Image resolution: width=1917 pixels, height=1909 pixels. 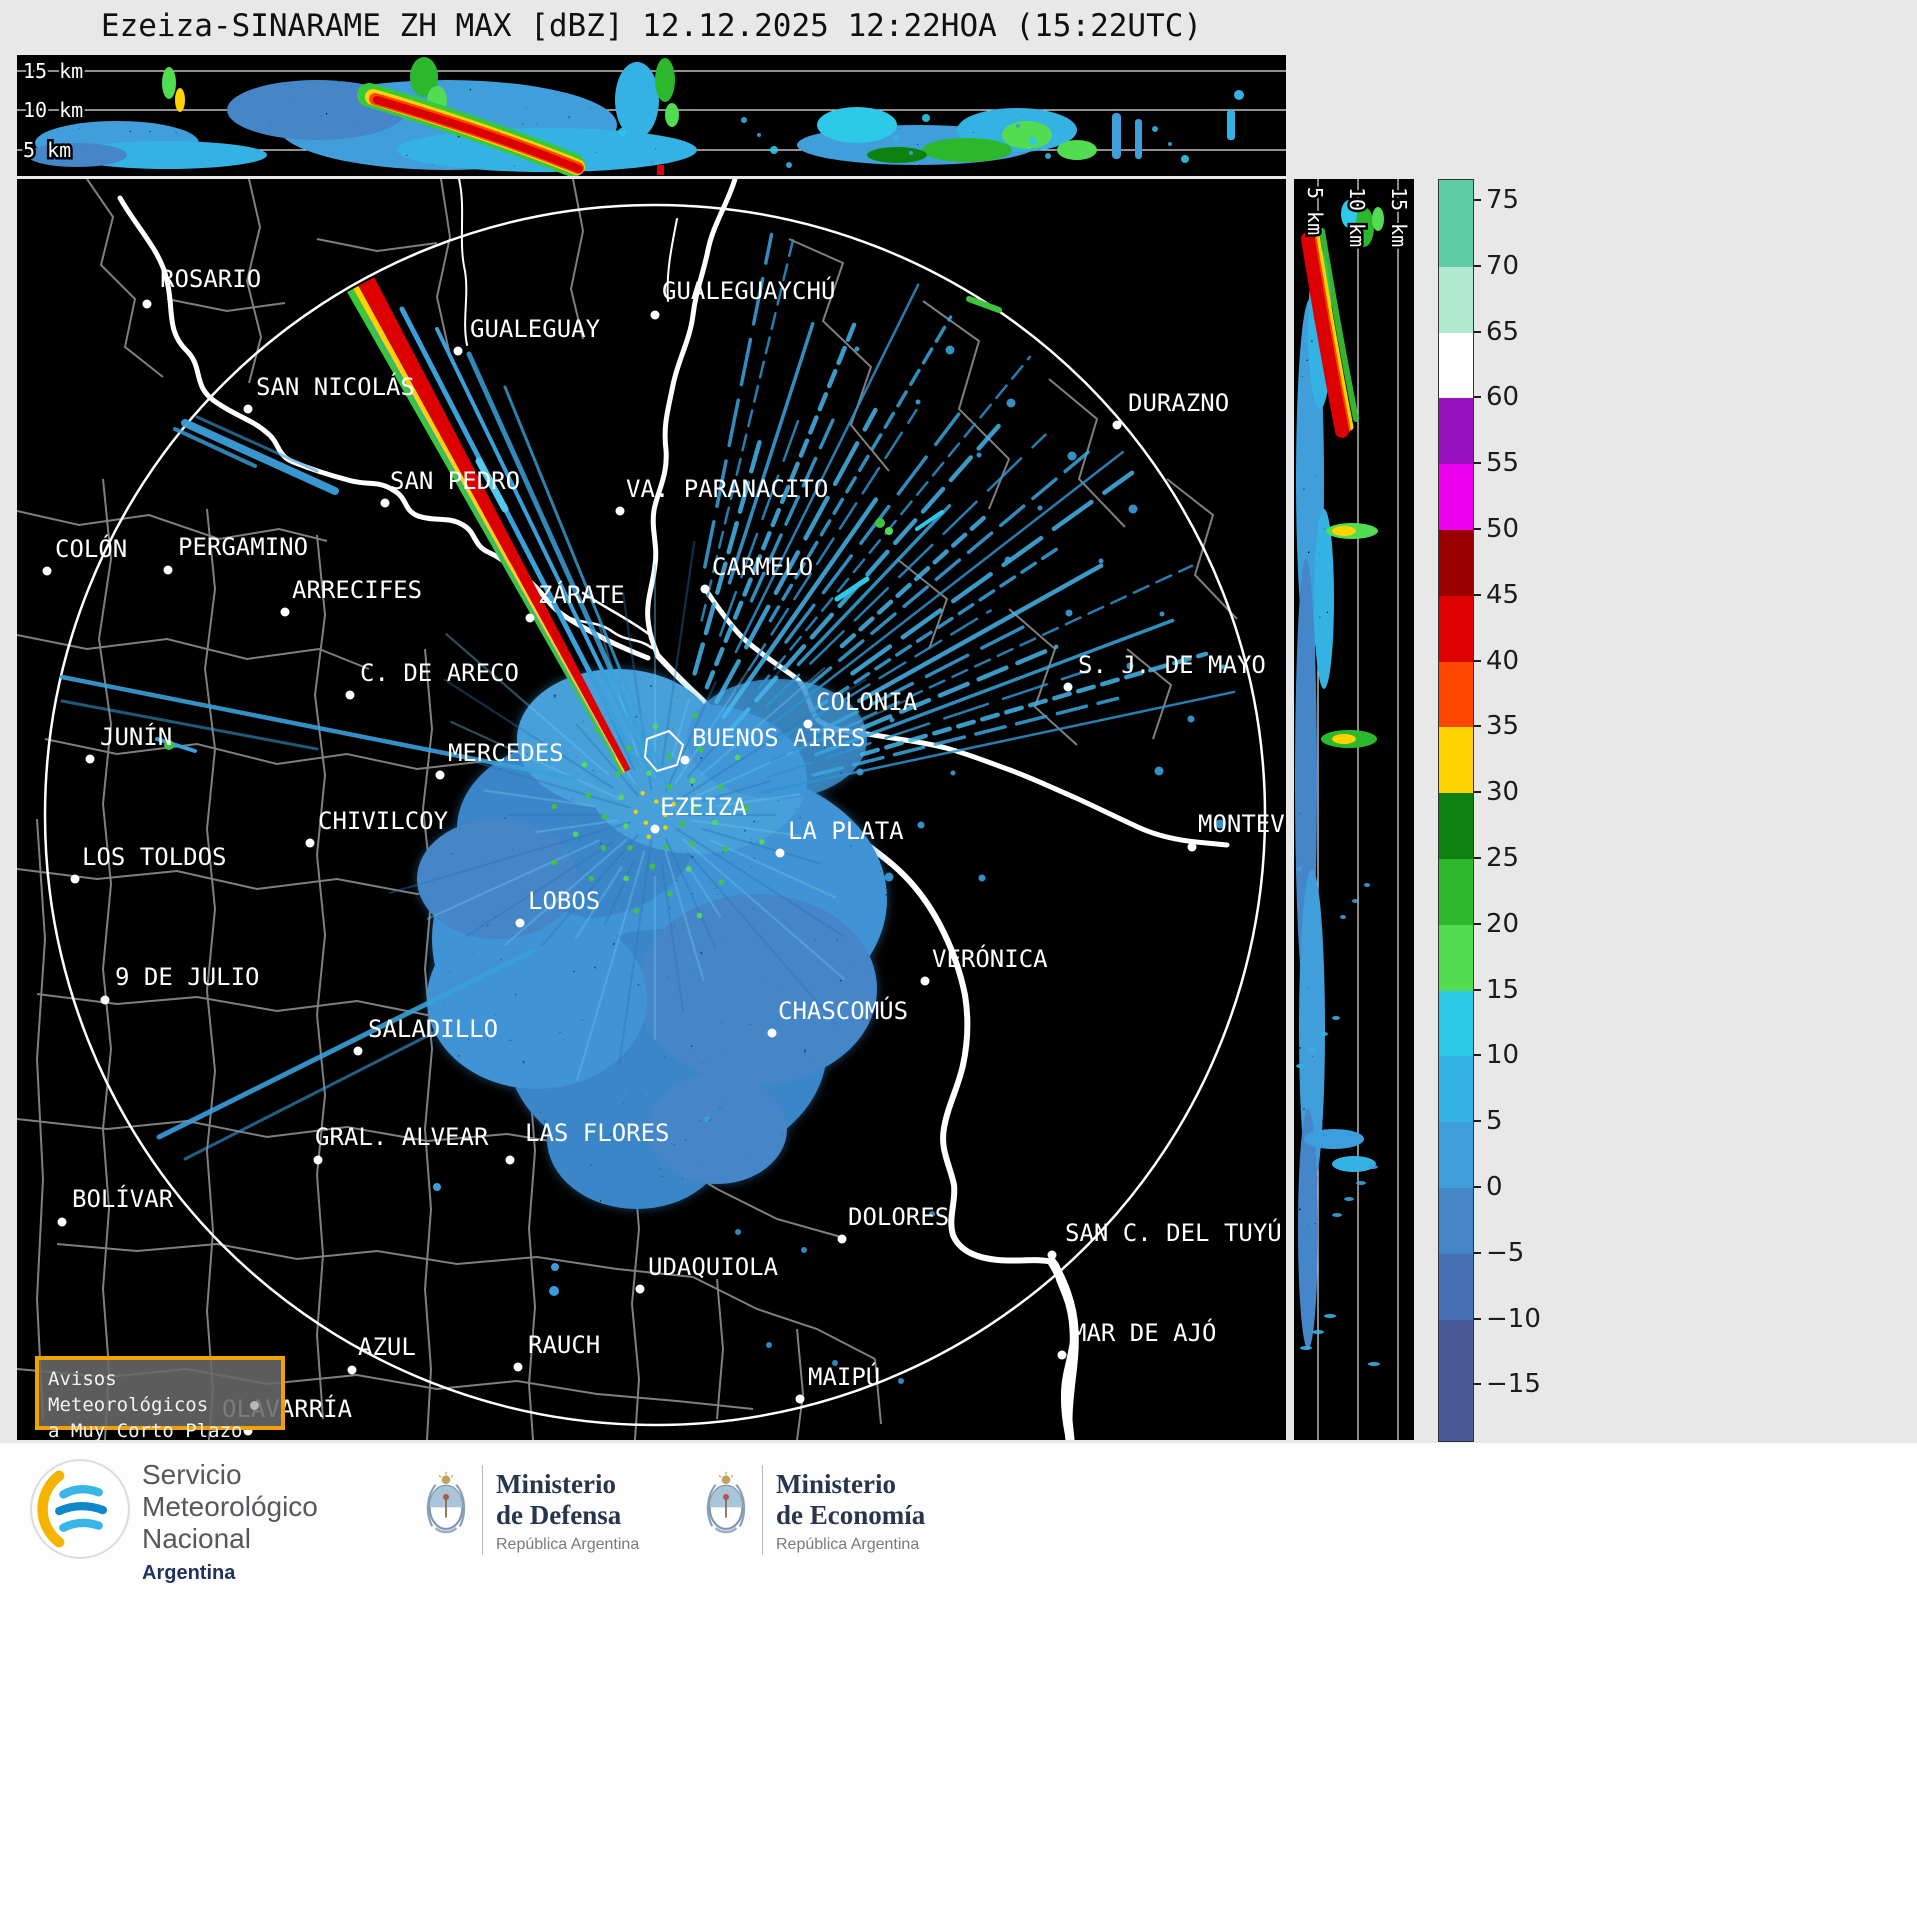 I want to click on city-label: SALADILLO, so click(x=433, y=1029).